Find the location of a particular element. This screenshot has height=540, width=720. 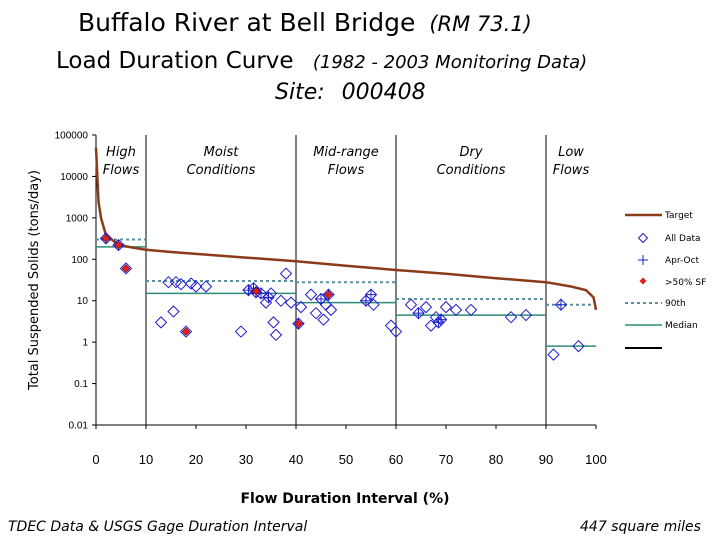

chart-title: Buffalo River at Bell Bridge (RM 73.1) is located at coordinates (305, 22).